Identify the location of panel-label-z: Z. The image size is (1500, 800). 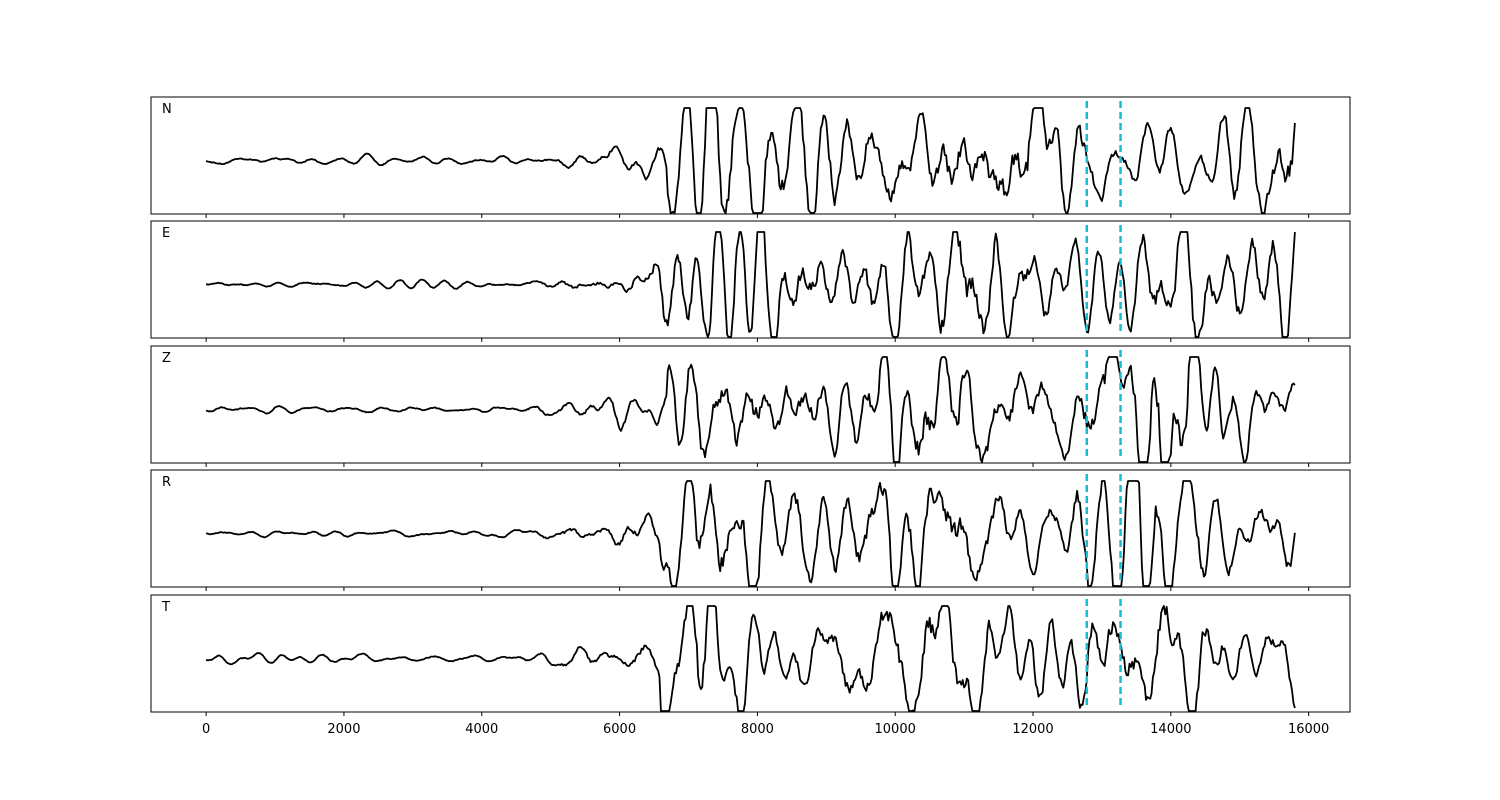
(166, 358).